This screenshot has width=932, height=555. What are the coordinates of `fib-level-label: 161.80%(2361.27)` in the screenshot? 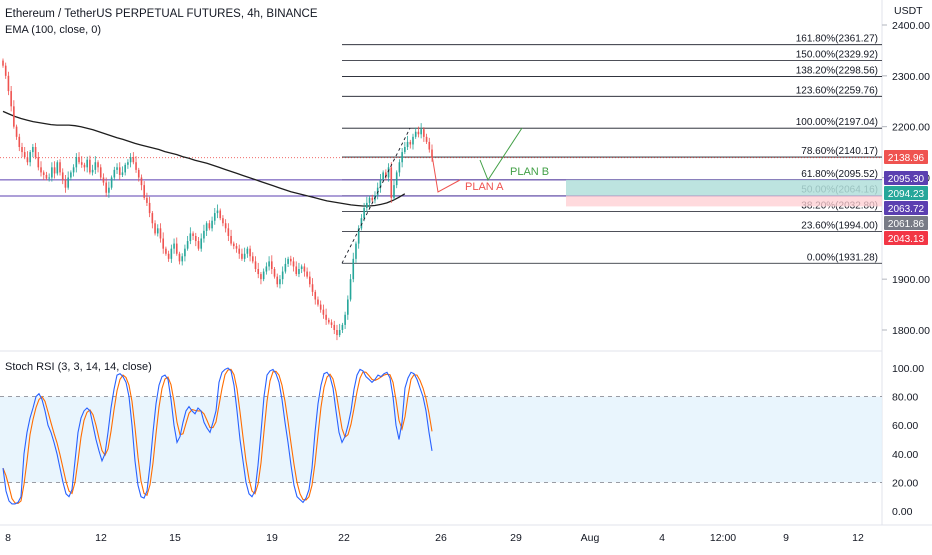 It's located at (837, 39).